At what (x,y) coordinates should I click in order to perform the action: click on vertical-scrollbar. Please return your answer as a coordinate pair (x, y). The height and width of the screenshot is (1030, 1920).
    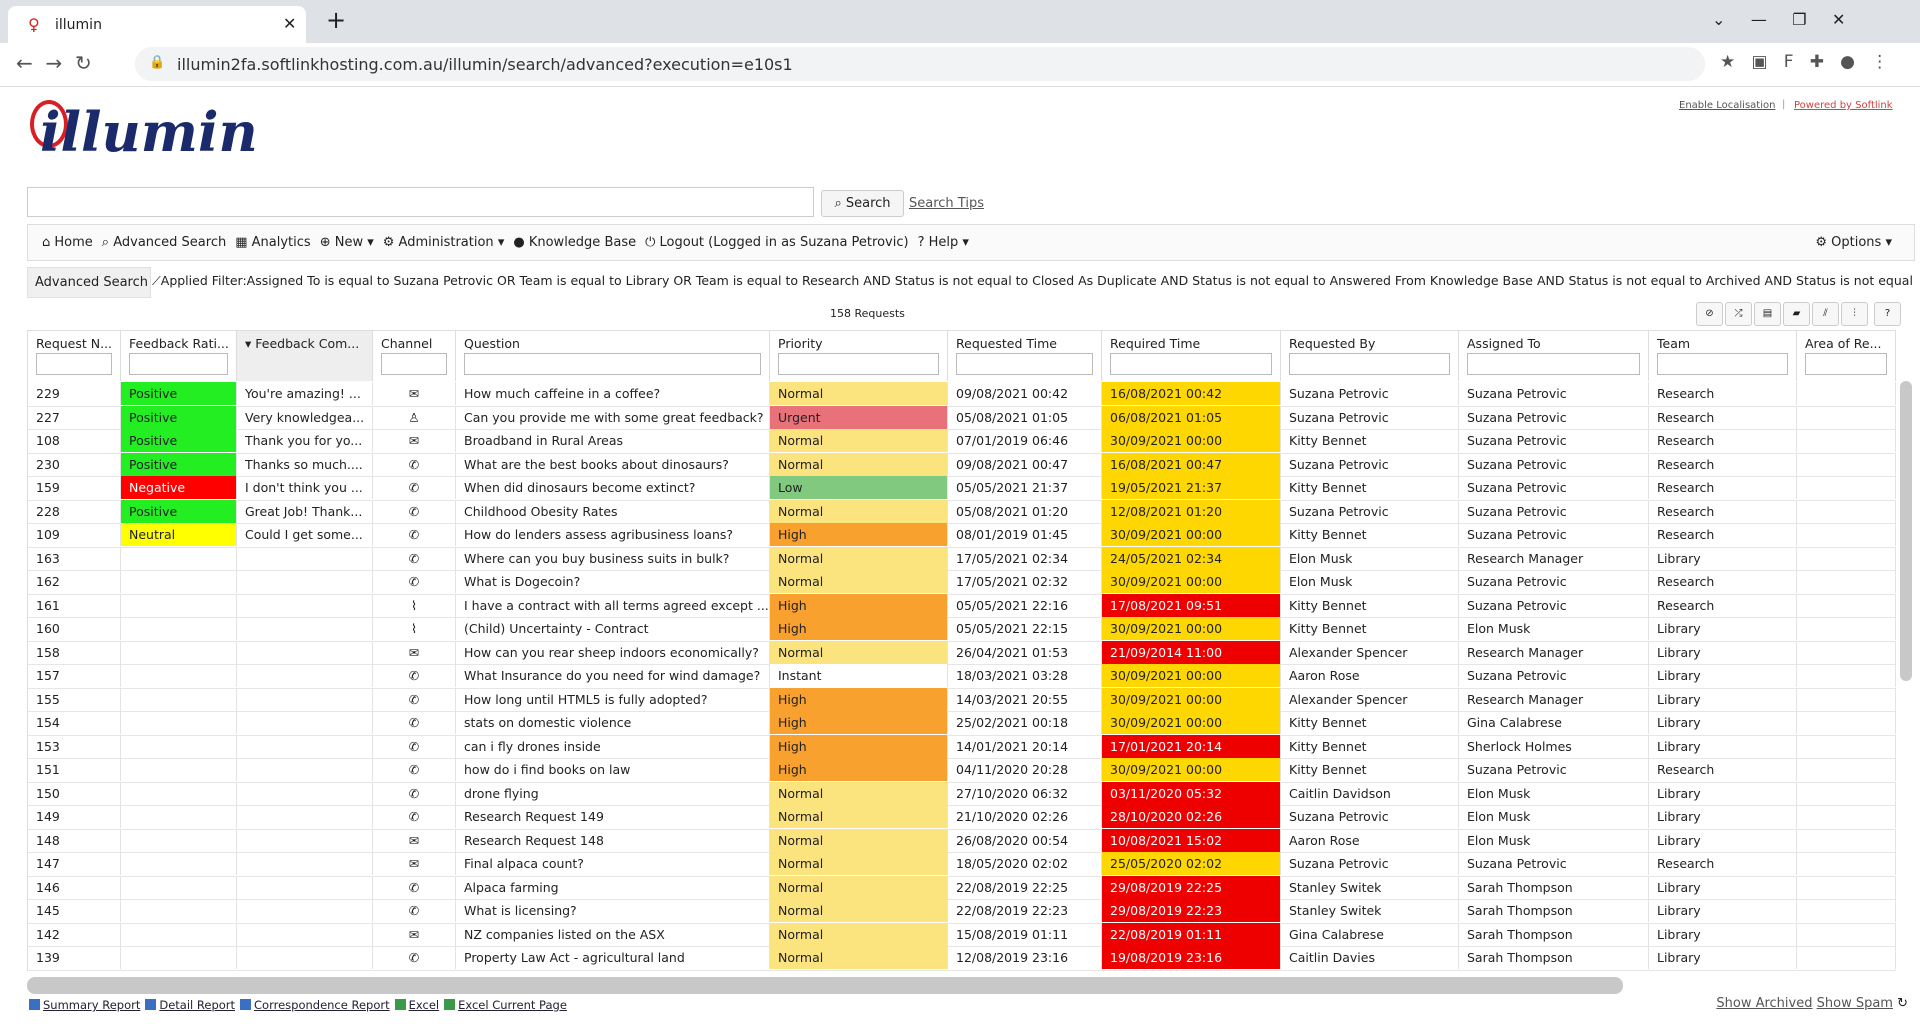
    Looking at the image, I should click on (1906, 531).